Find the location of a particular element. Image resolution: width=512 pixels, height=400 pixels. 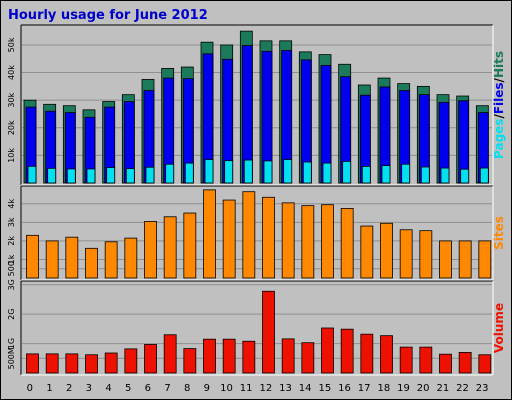

x-tick-label: 9 is located at coordinates (207, 388).